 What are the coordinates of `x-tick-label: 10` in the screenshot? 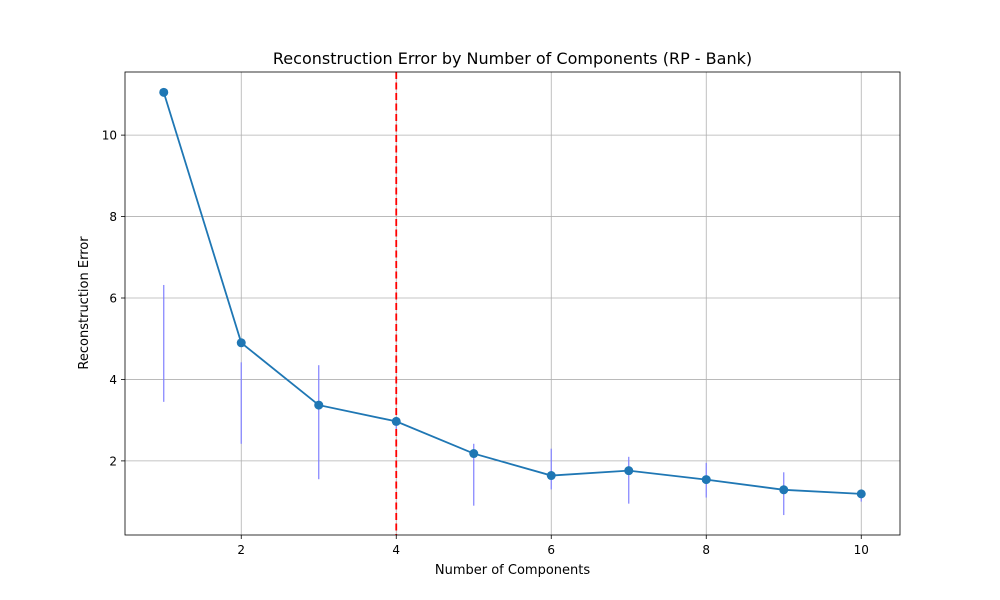 It's located at (861, 550).